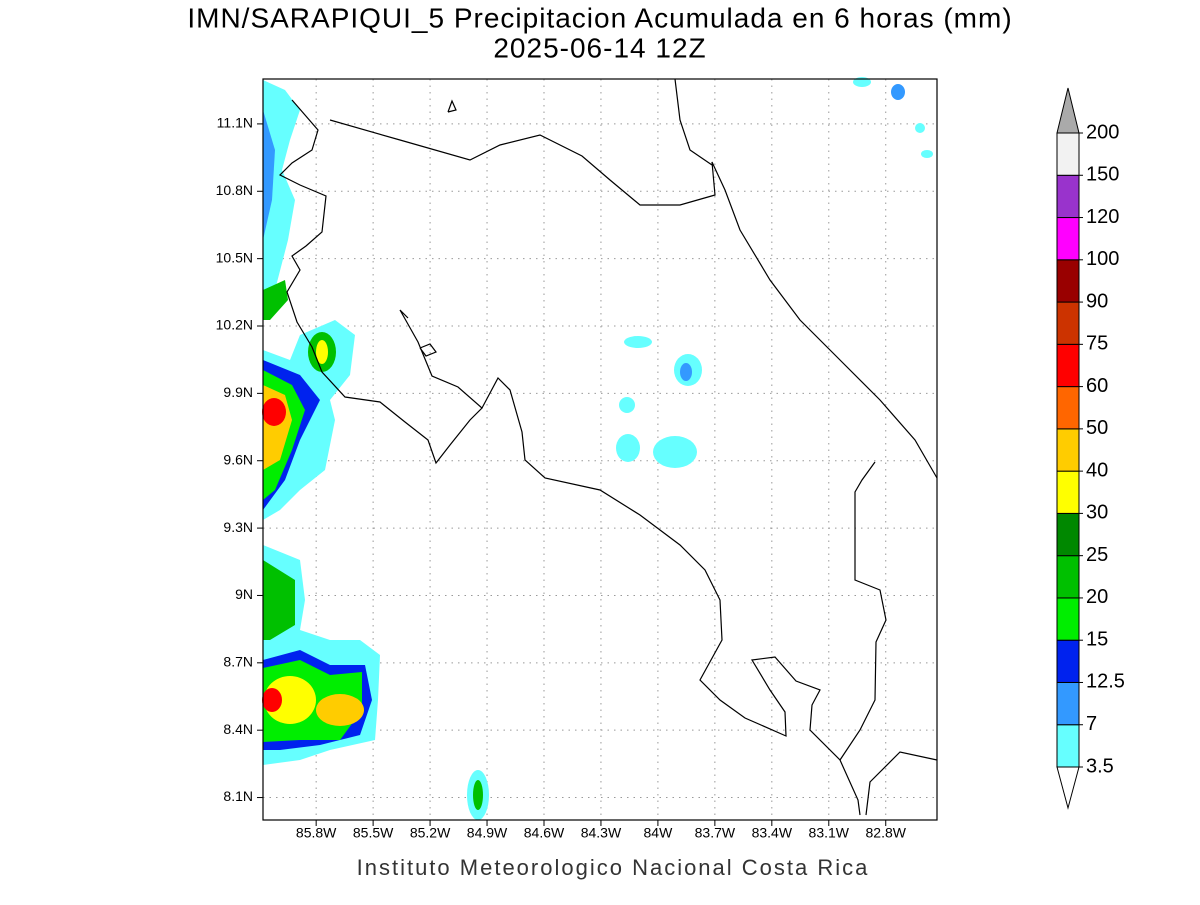 The image size is (1200, 905). Describe the element at coordinates (1100, 766) in the screenshot. I see `colorbar-label: 3.5` at that location.